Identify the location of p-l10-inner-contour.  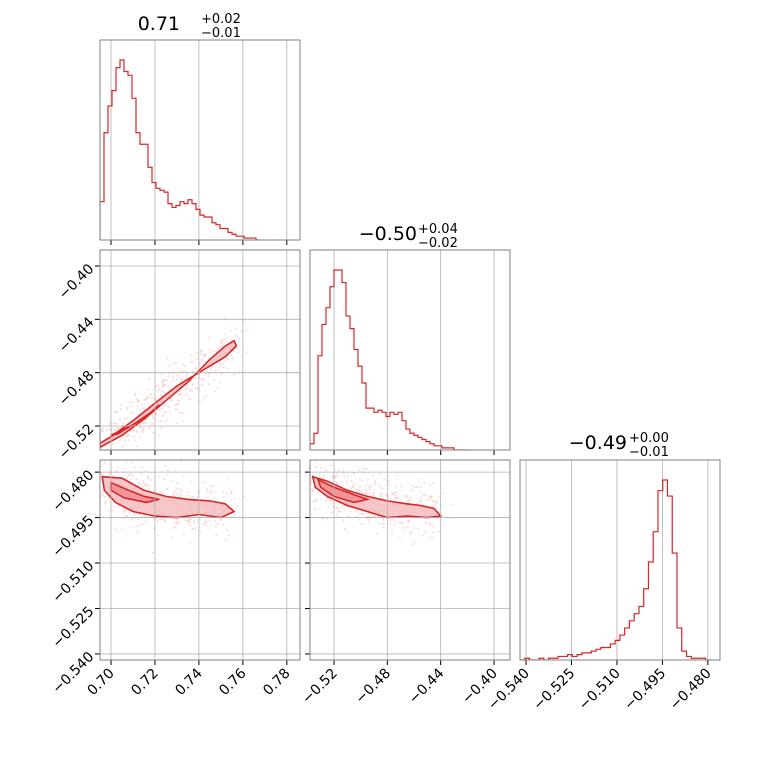
(135, 420).